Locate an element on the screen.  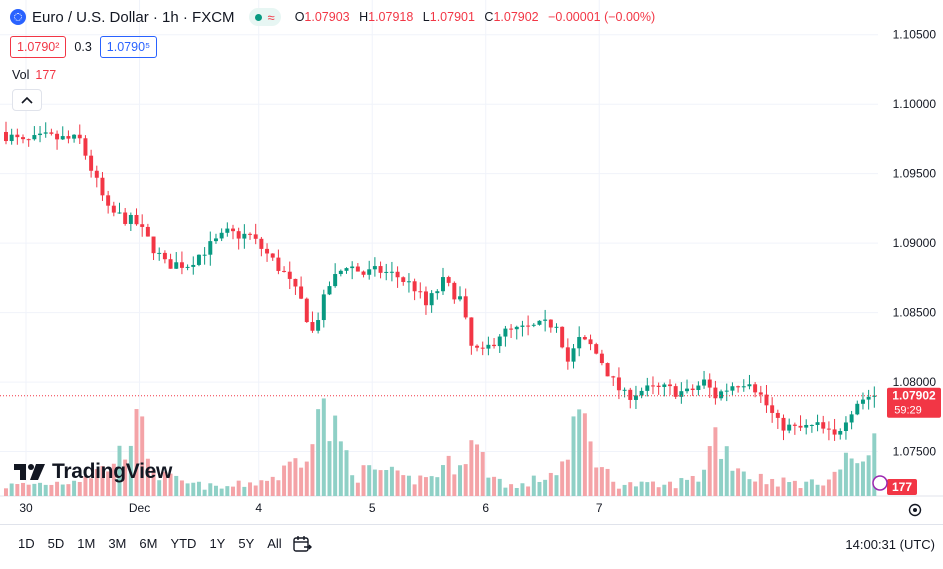
goto-date-icon is located at coordinates (302, 544).